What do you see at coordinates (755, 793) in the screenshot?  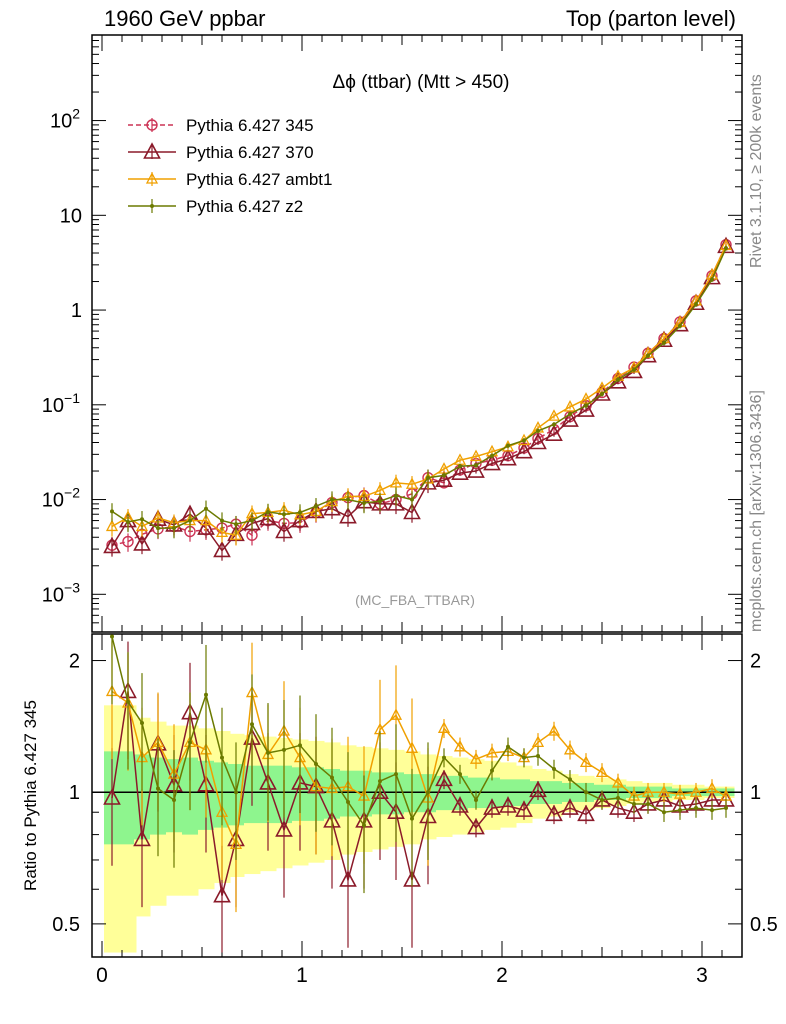 I see `ratio-y-tick-label-right: 1` at bounding box center [755, 793].